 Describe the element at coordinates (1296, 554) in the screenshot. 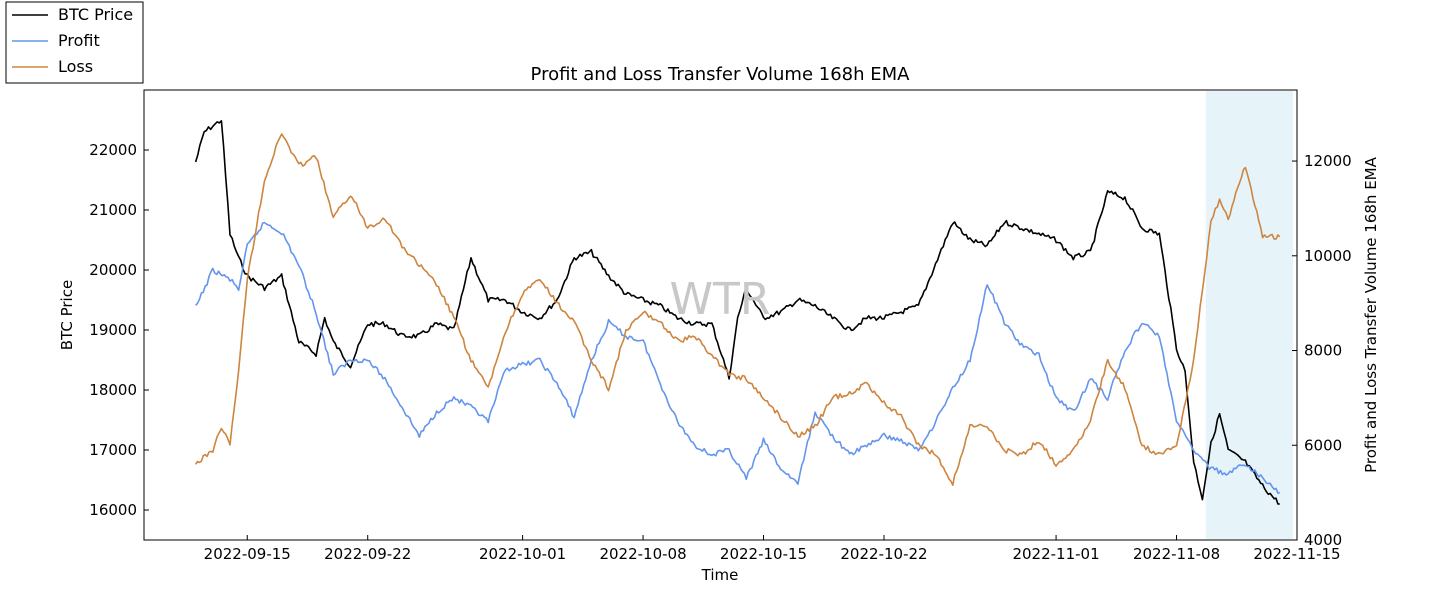

I see `x-tick-label: 2022-11-15` at that location.